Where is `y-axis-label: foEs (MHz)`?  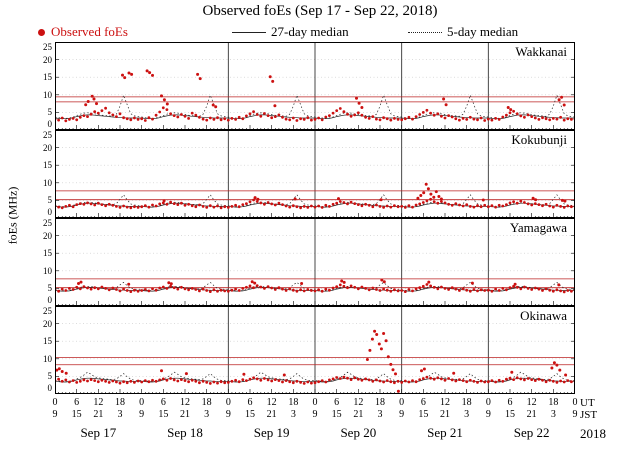
y-axis-label: foEs (MHz) is located at coordinates (12, 215).